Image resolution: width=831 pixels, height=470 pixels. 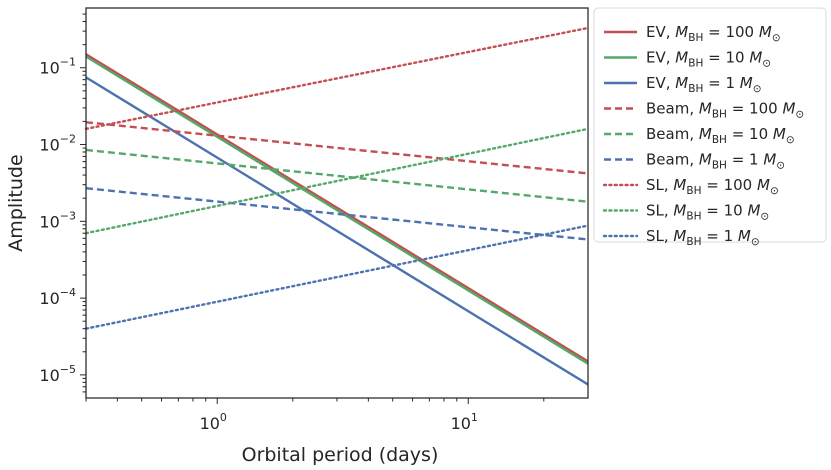 I want to click on legend-item: EV, MBH = 100 M⊙, so click(x=692, y=33).